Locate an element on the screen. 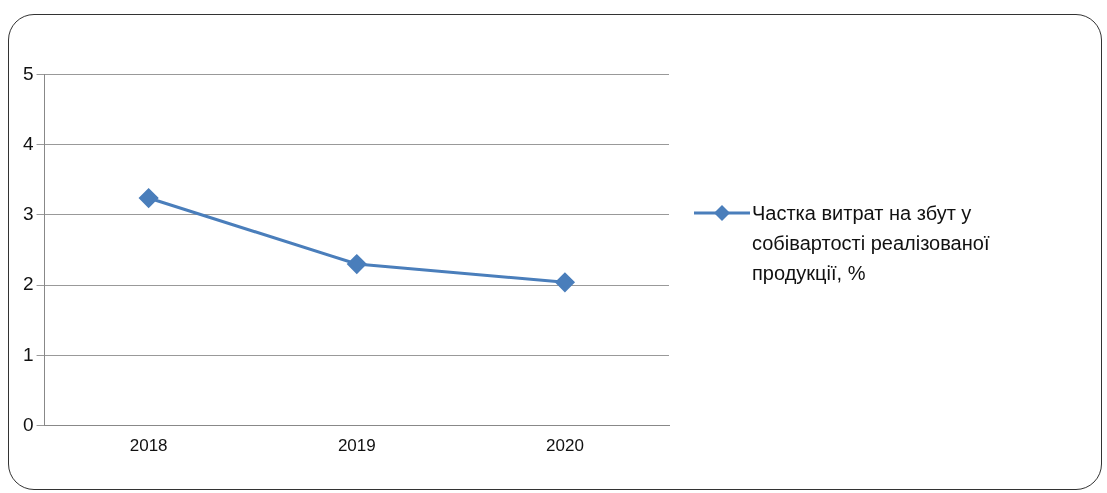 The height and width of the screenshot is (493, 1107). y-tick-label: 2 is located at coordinates (28, 284).